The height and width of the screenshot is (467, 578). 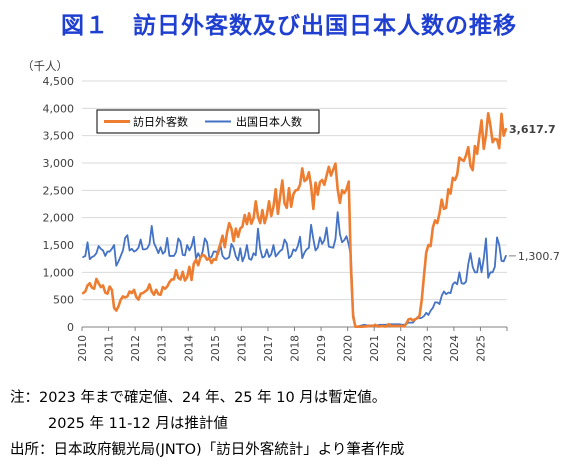 What do you see at coordinates (375, 348) in the screenshot?
I see `x-tick-label: 2021` at bounding box center [375, 348].